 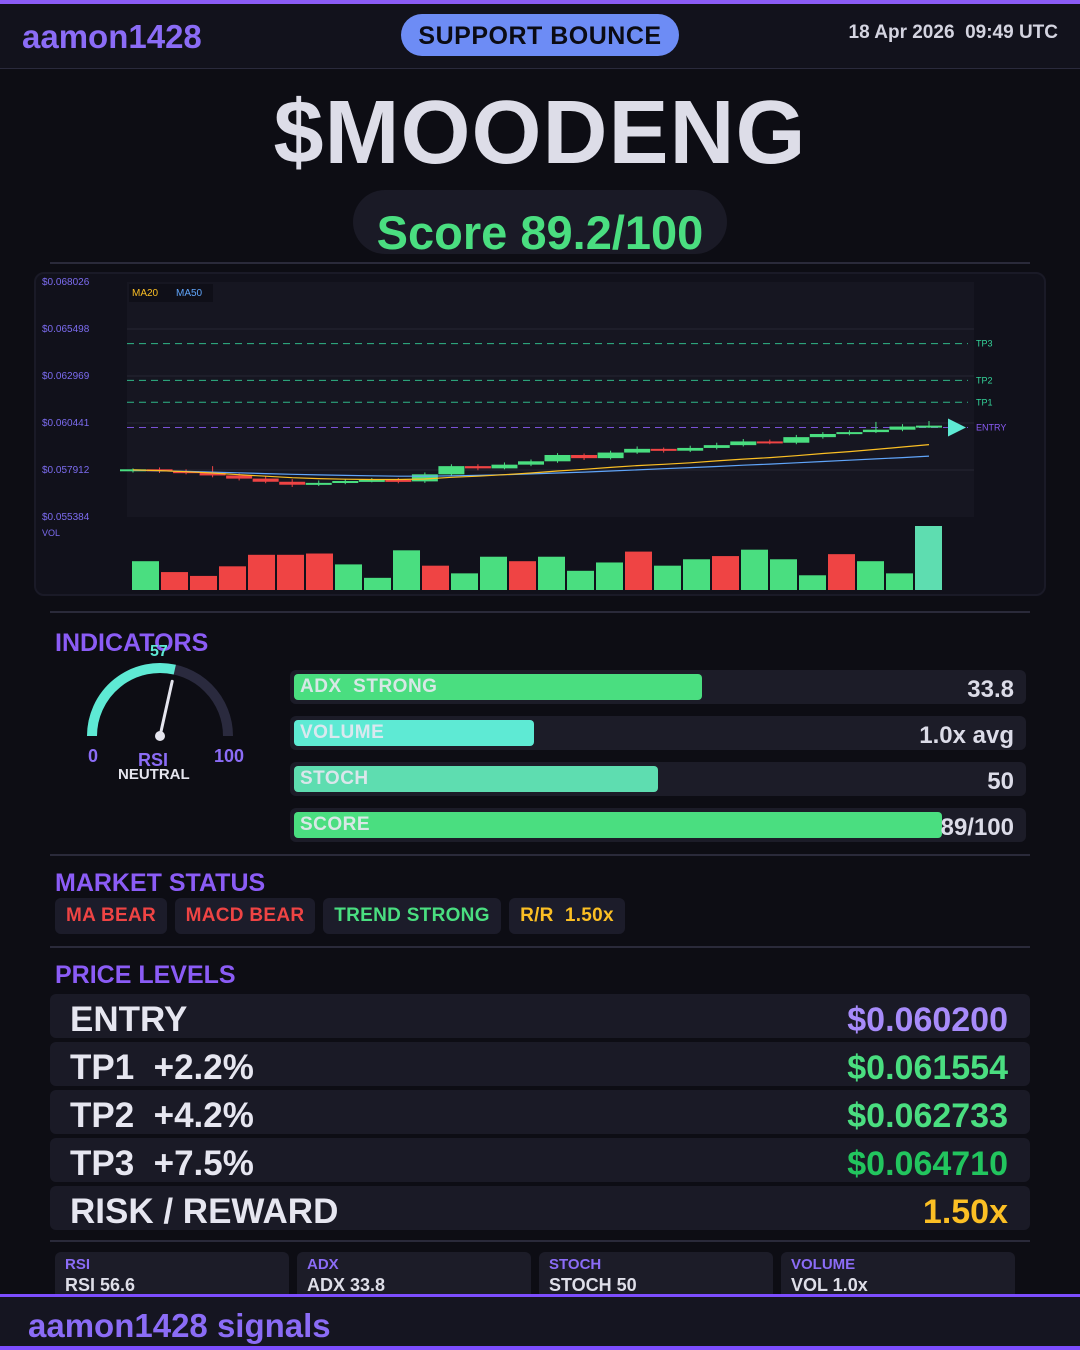 I want to click on indicator-bar-label: STOCH, so click(x=334, y=778).